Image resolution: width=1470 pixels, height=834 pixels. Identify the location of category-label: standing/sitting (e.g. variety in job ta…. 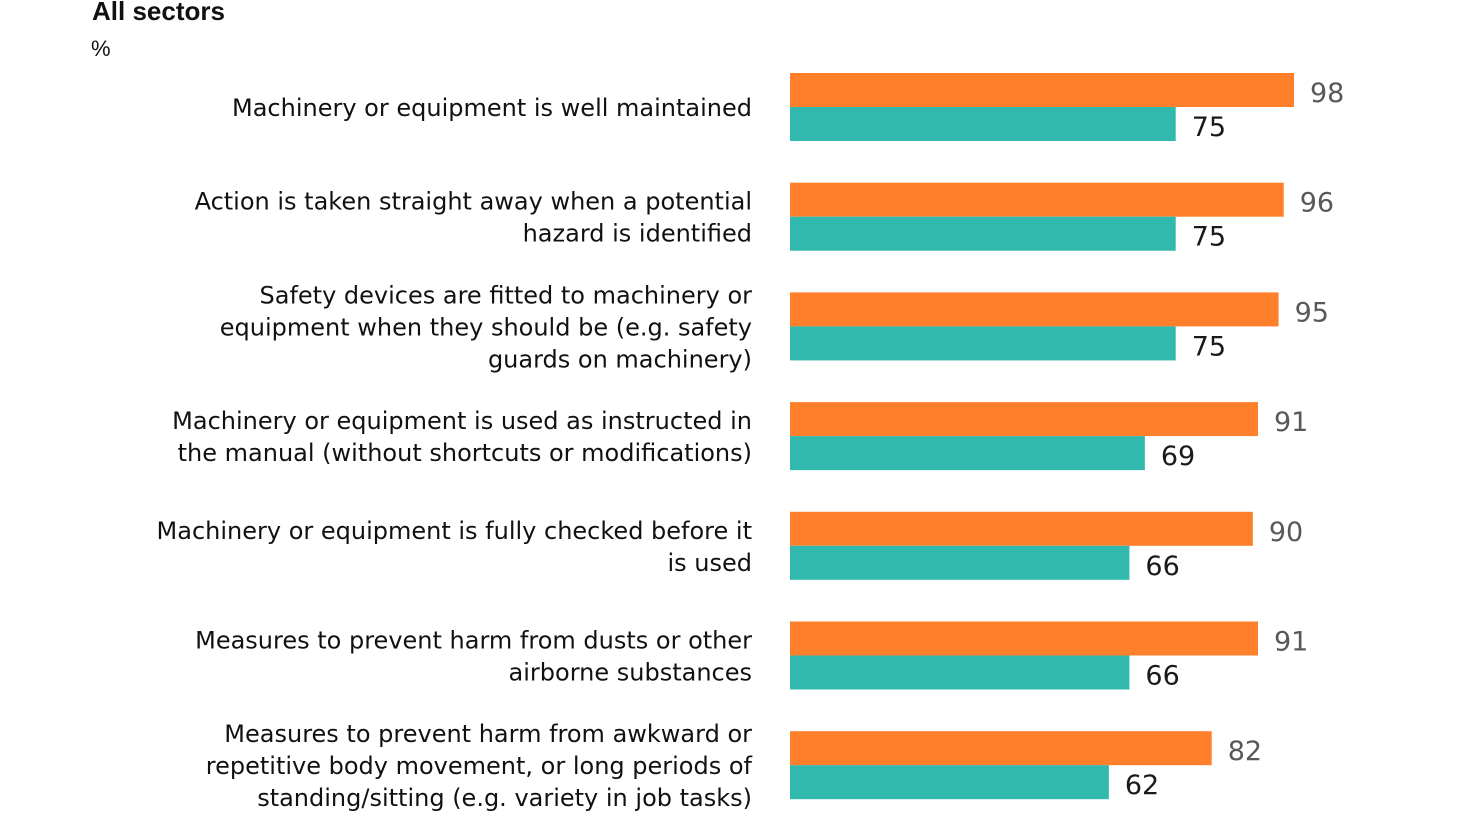
(504, 798).